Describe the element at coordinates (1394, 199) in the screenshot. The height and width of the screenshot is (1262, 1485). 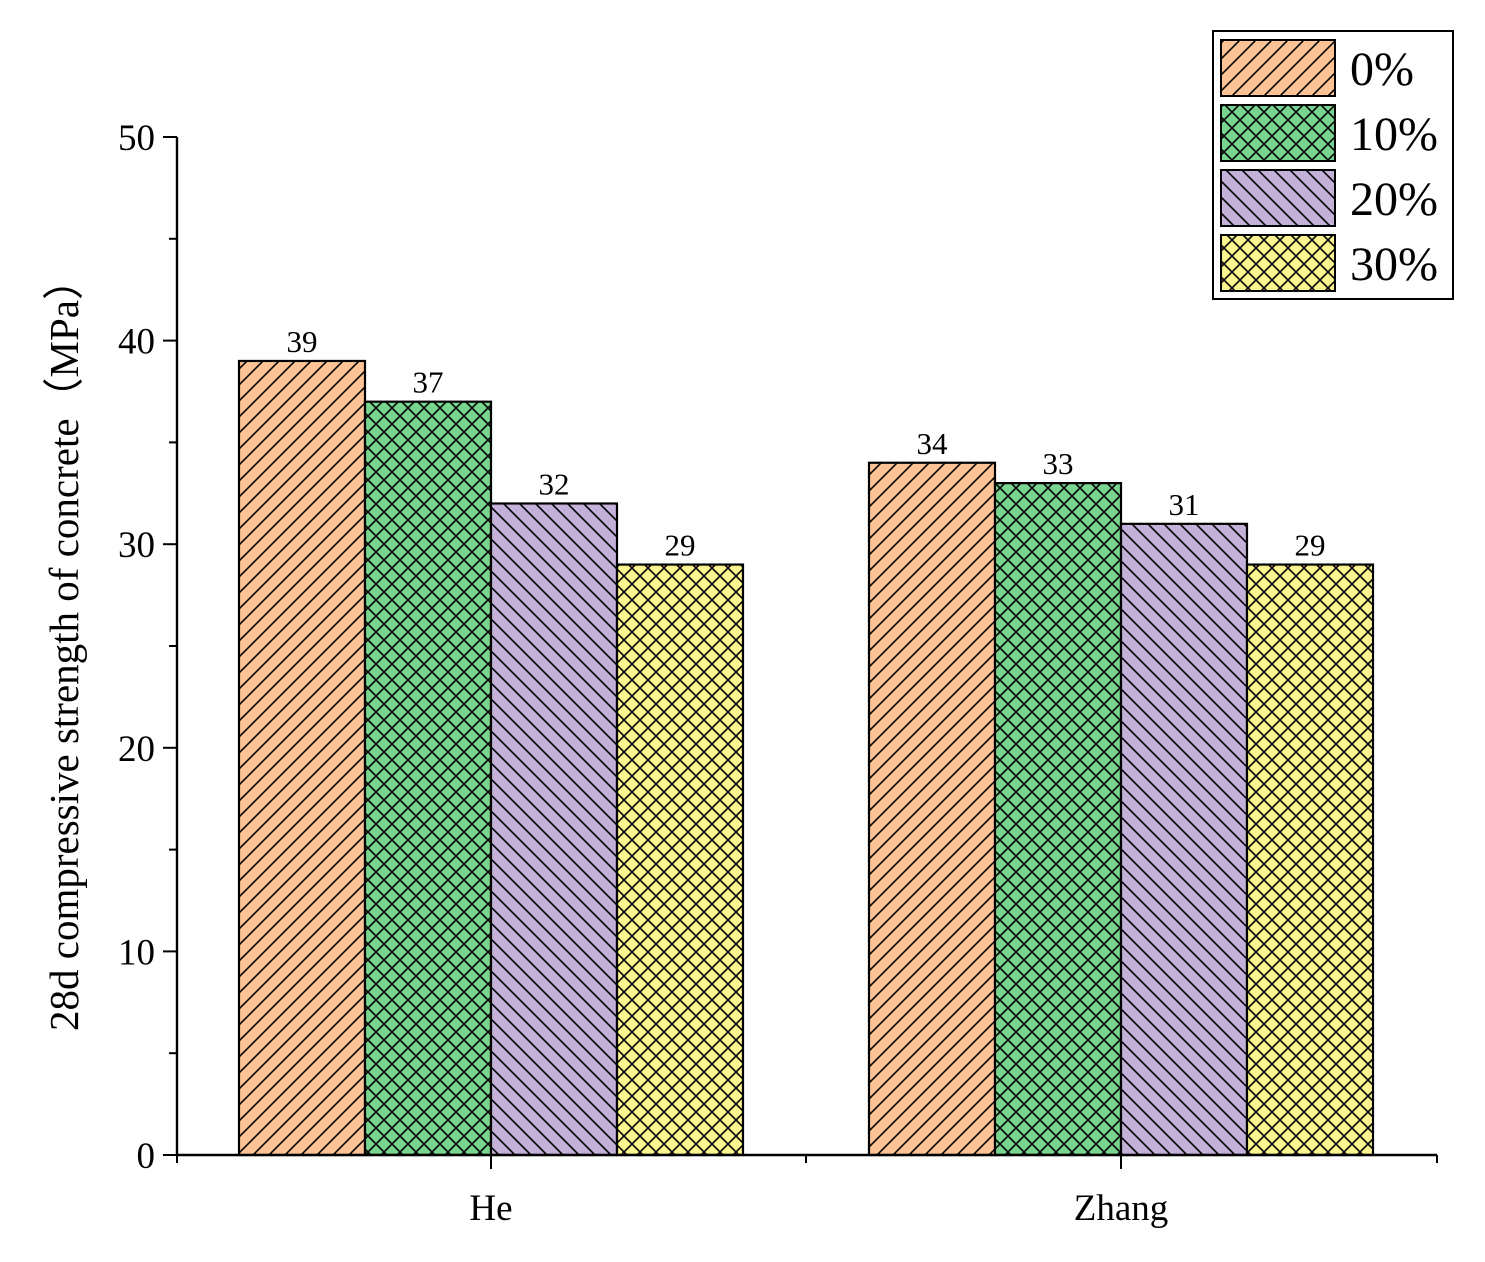
I see `legend-label: 20%` at that location.